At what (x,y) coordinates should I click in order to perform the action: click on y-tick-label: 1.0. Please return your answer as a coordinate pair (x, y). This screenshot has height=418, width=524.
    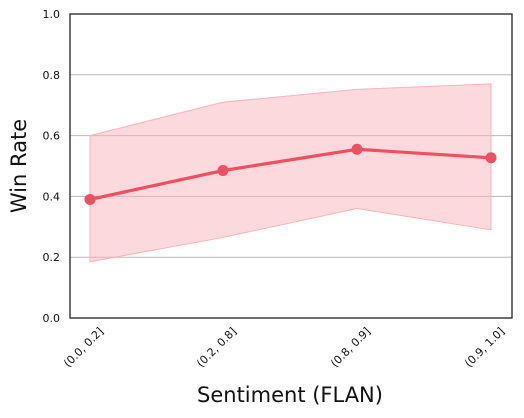
    Looking at the image, I should click on (52, 14).